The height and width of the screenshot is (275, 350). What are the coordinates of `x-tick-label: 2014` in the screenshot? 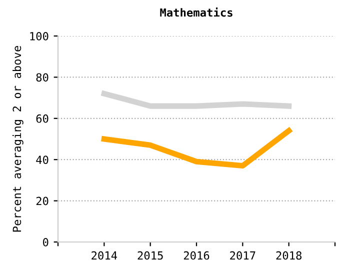 It's located at (105, 255).